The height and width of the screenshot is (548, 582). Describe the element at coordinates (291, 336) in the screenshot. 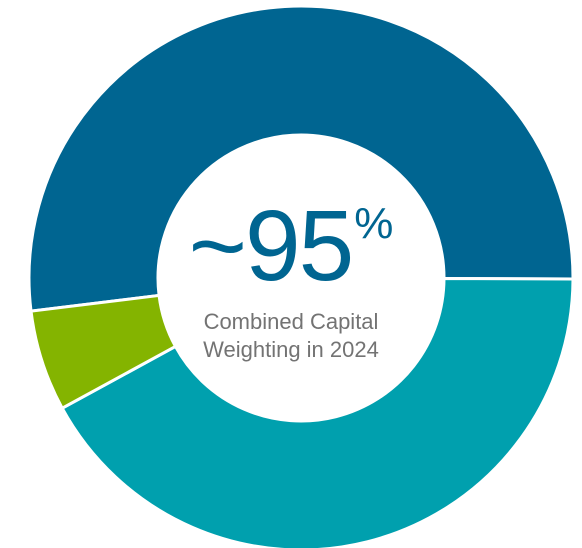

I see `center-caption: Combined Capital Weighting in 2024` at that location.